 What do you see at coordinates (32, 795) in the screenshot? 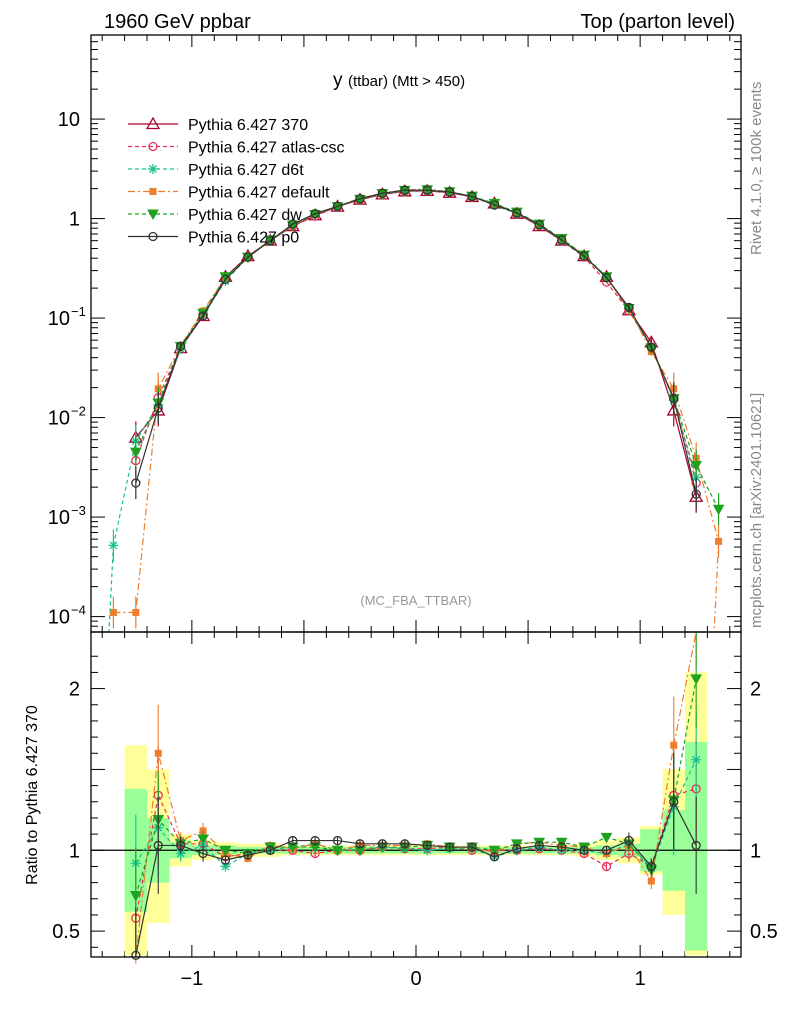
I see `ratio-ylabel: Ratio to Pythia 6.427 370` at bounding box center [32, 795].